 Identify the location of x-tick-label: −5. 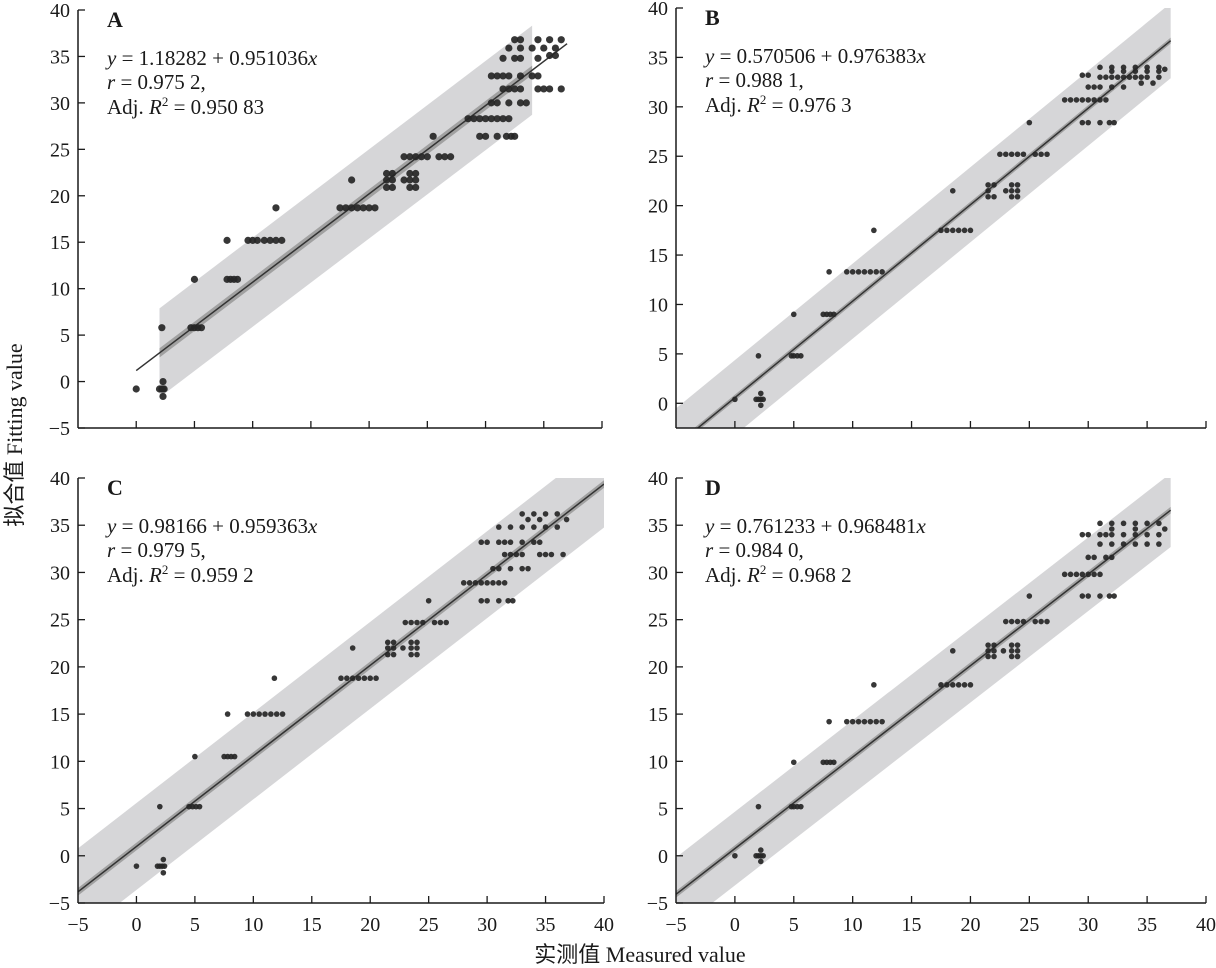
(675, 925).